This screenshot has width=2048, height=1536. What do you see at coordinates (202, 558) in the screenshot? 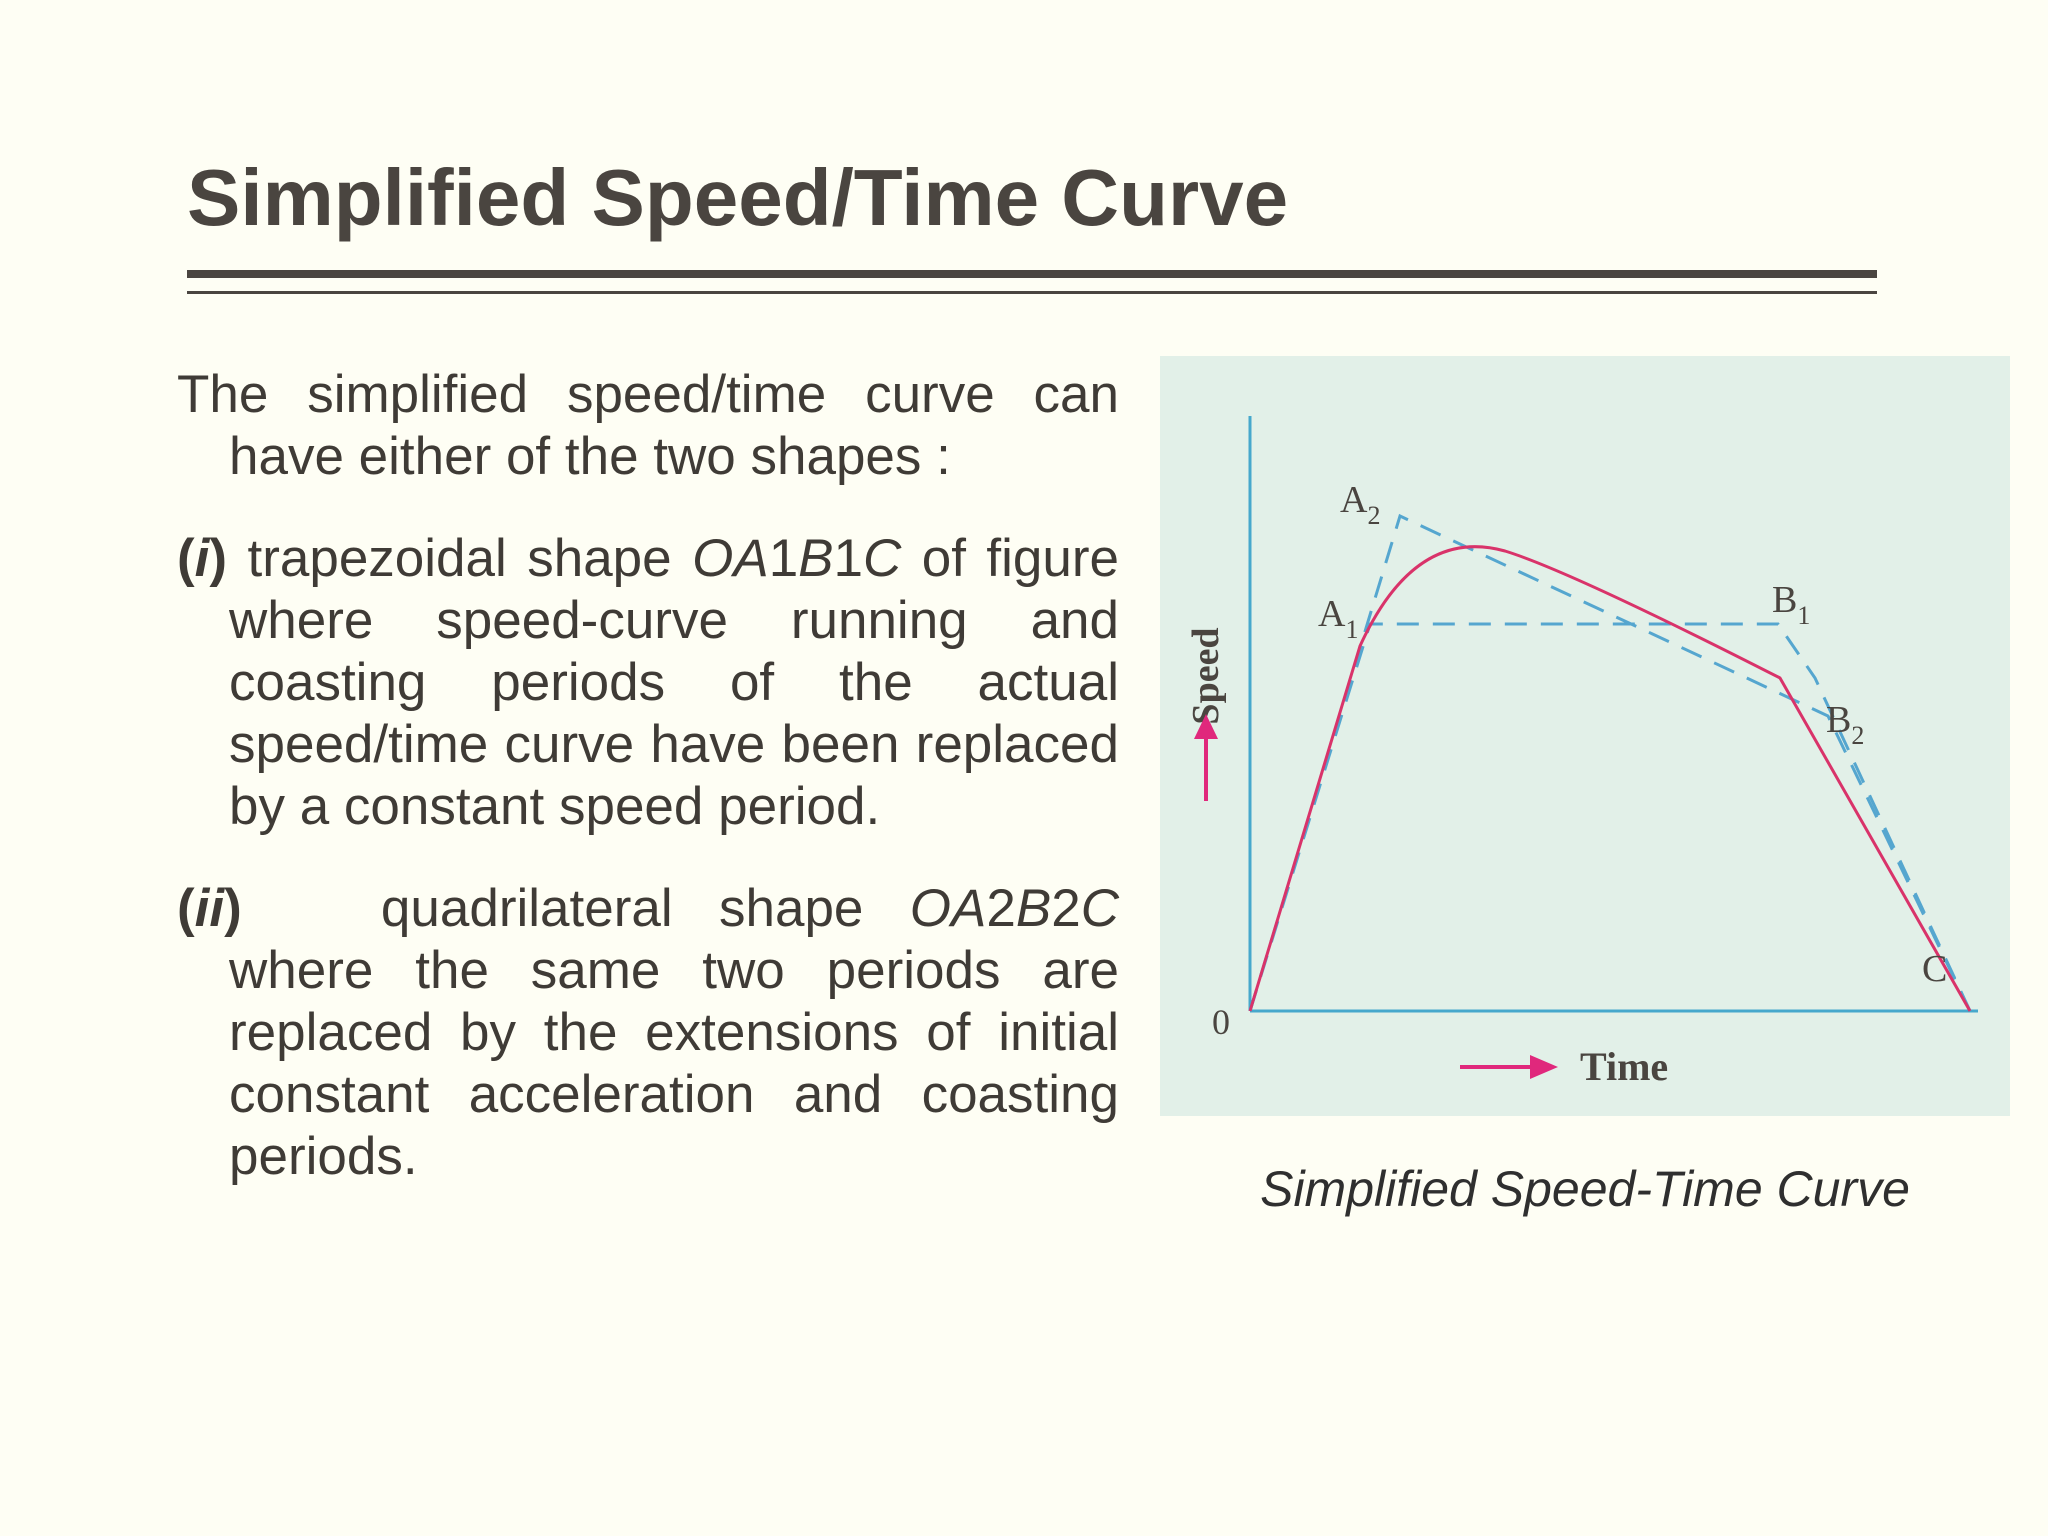
I see `item-marker: (i)` at bounding box center [202, 558].